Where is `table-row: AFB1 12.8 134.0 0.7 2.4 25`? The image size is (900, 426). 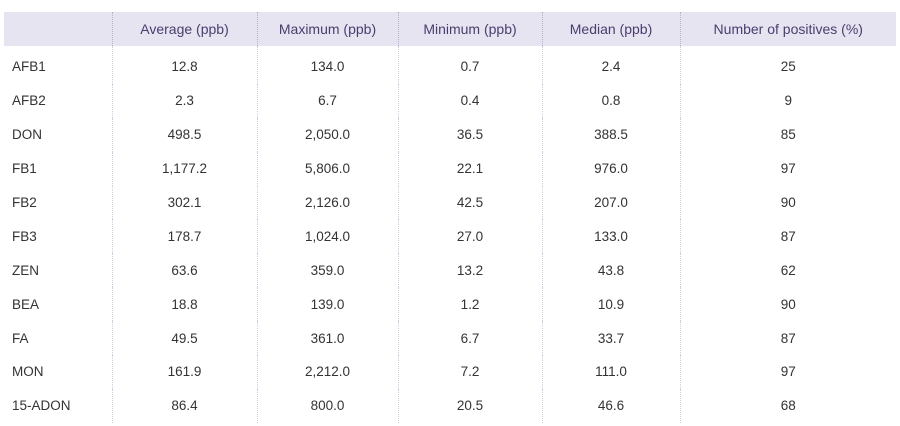 table-row: AFB1 12.8 134.0 0.7 2.4 25 is located at coordinates (450, 65).